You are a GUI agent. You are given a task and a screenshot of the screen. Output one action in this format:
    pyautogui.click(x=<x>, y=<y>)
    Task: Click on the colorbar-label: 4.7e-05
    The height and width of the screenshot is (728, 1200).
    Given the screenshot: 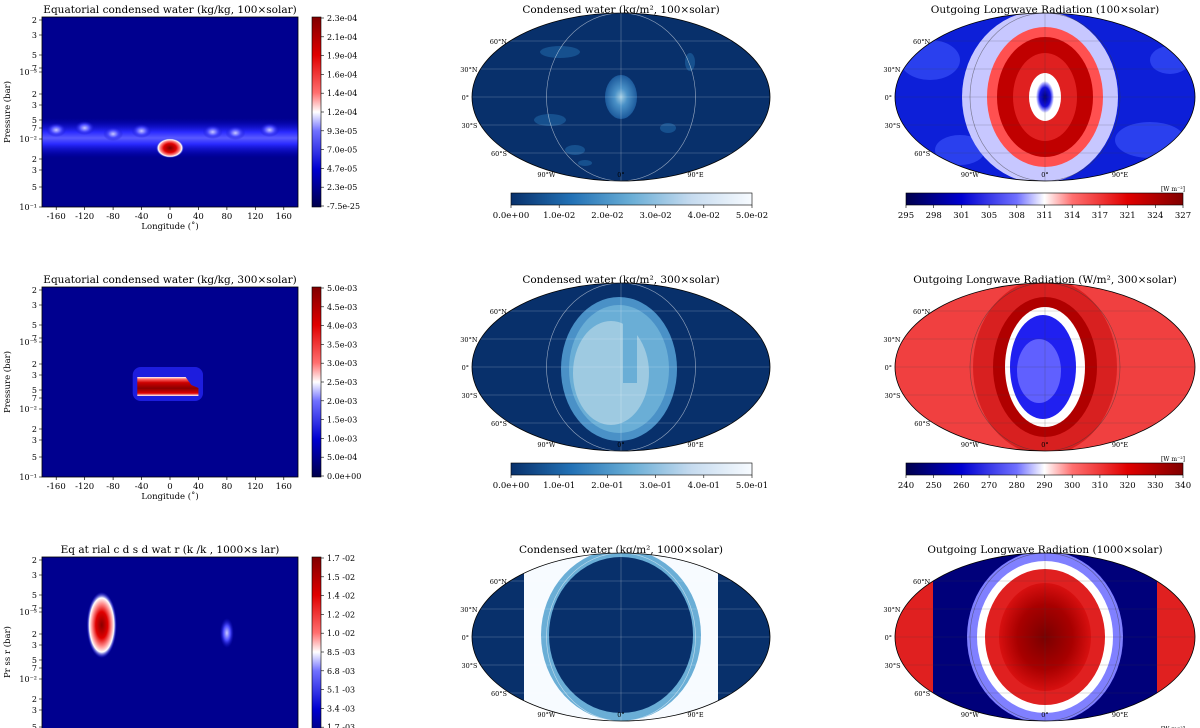 What is the action you would take?
    pyautogui.click(x=342, y=168)
    